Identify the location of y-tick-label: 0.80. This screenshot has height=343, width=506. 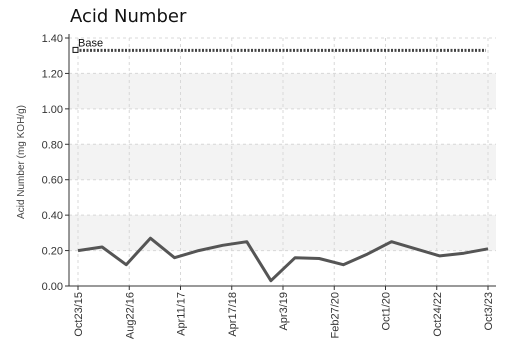
(52, 145).